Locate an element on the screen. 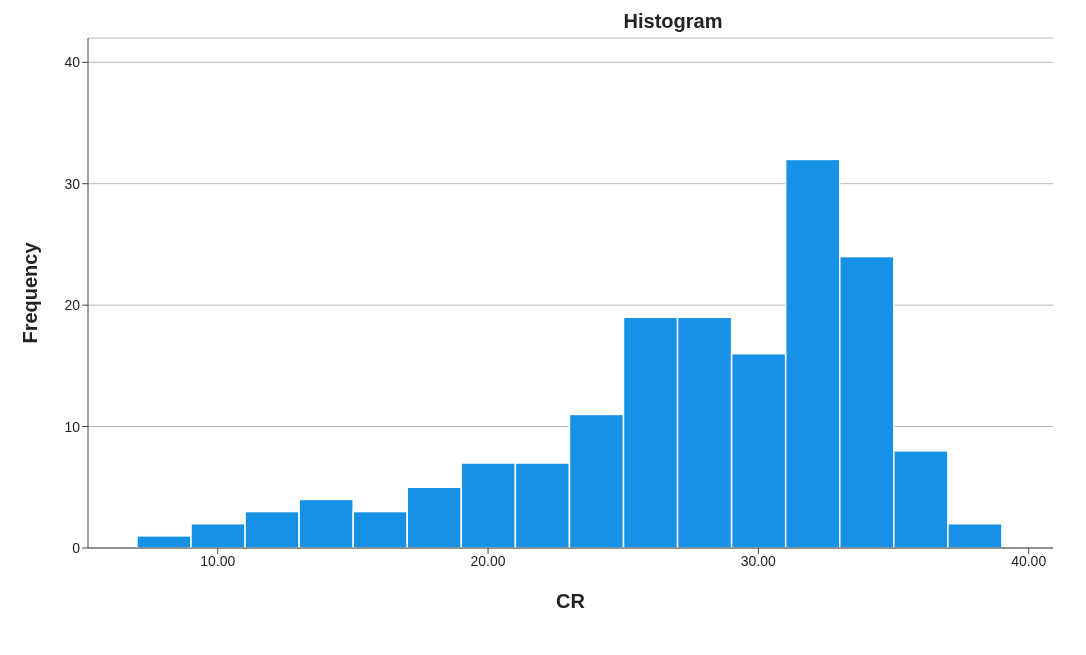  y-tick-label: 40 is located at coordinates (72, 62).